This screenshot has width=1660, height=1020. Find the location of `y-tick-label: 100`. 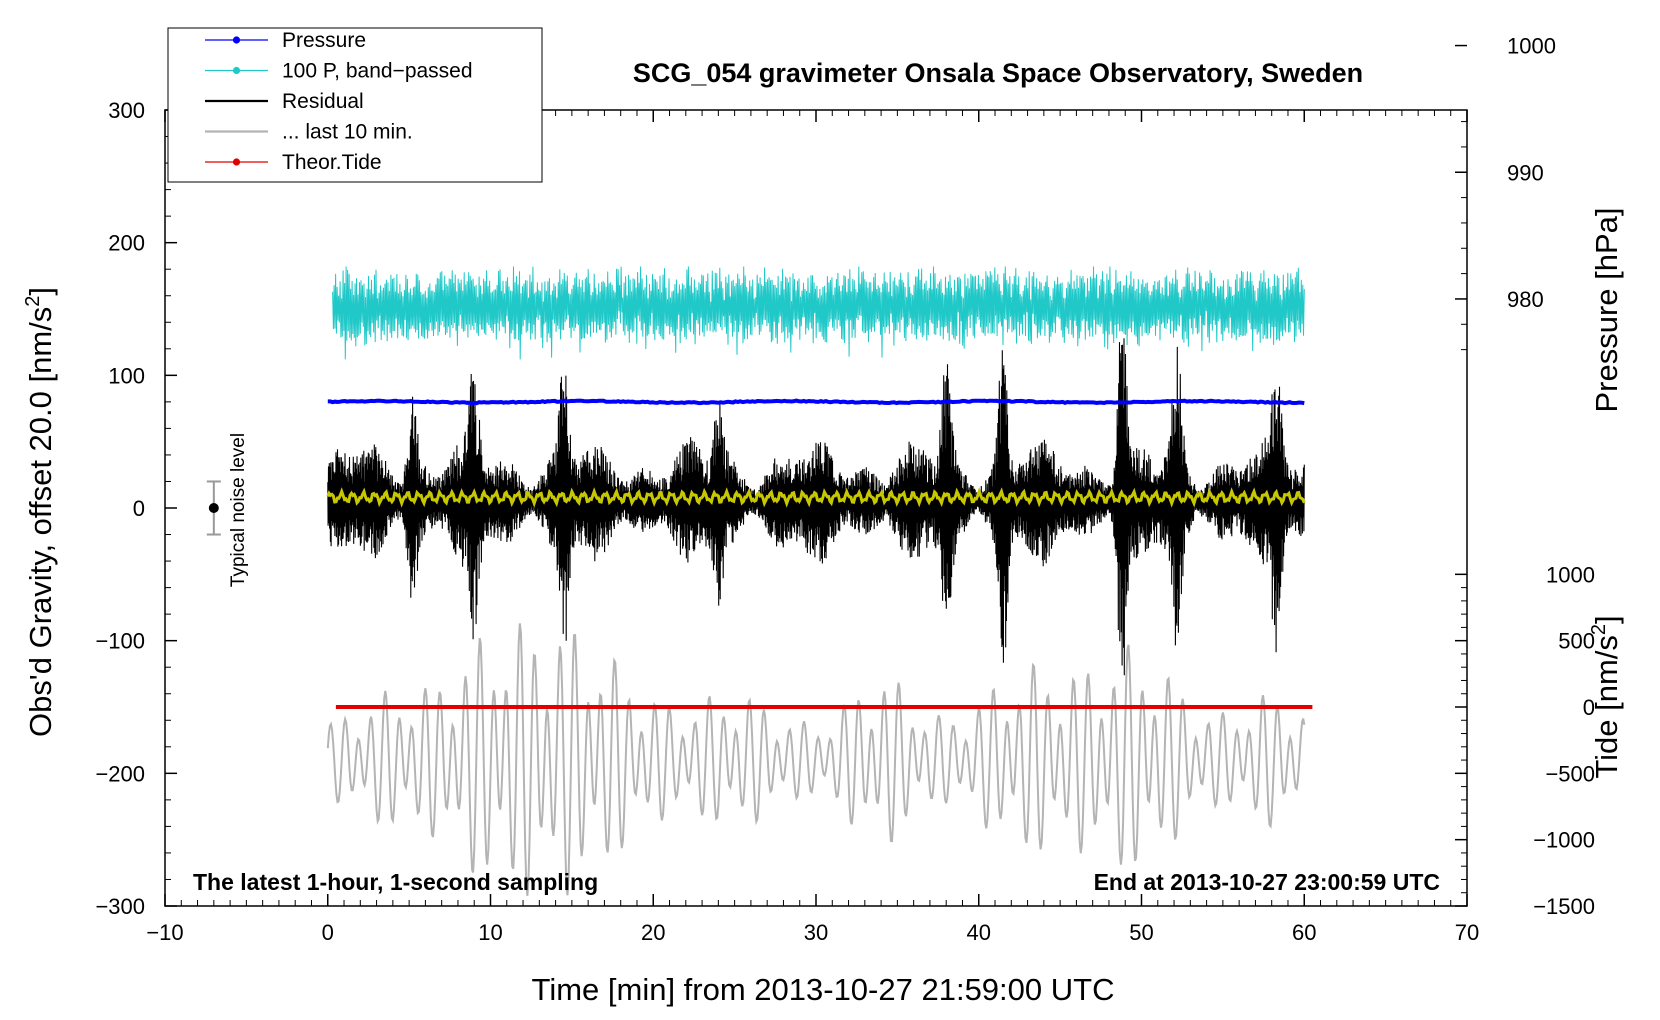

y-tick-label: 100 is located at coordinates (126, 375).